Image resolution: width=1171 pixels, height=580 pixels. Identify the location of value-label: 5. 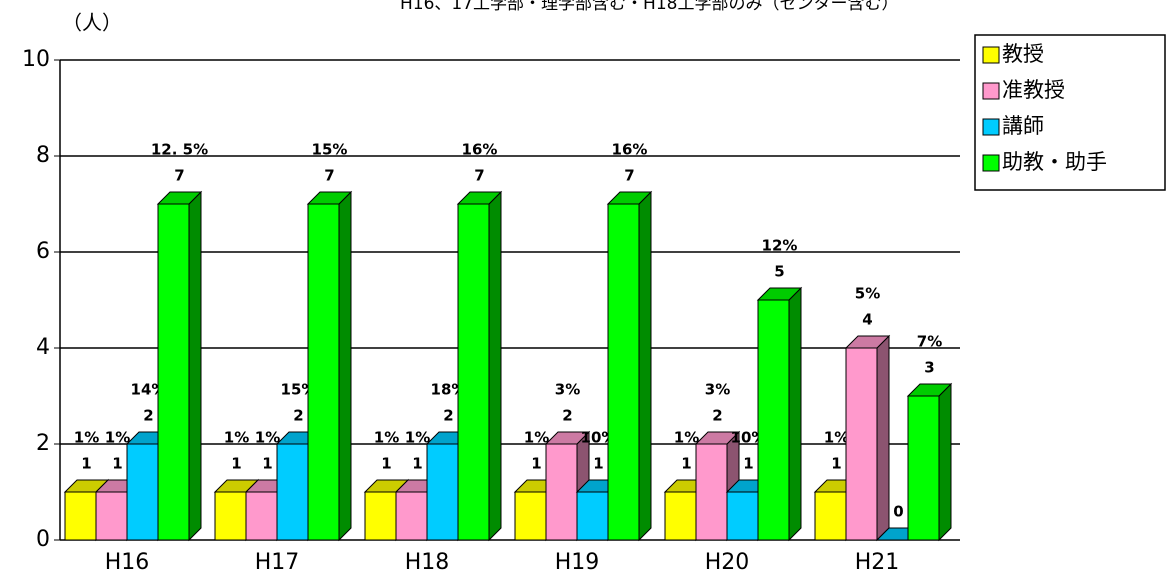
(779, 272).